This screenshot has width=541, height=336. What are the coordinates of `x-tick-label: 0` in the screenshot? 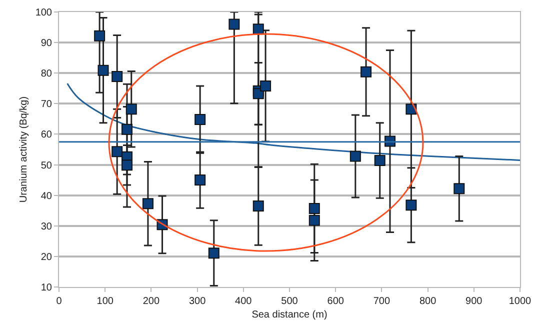 It's located at (59, 301).